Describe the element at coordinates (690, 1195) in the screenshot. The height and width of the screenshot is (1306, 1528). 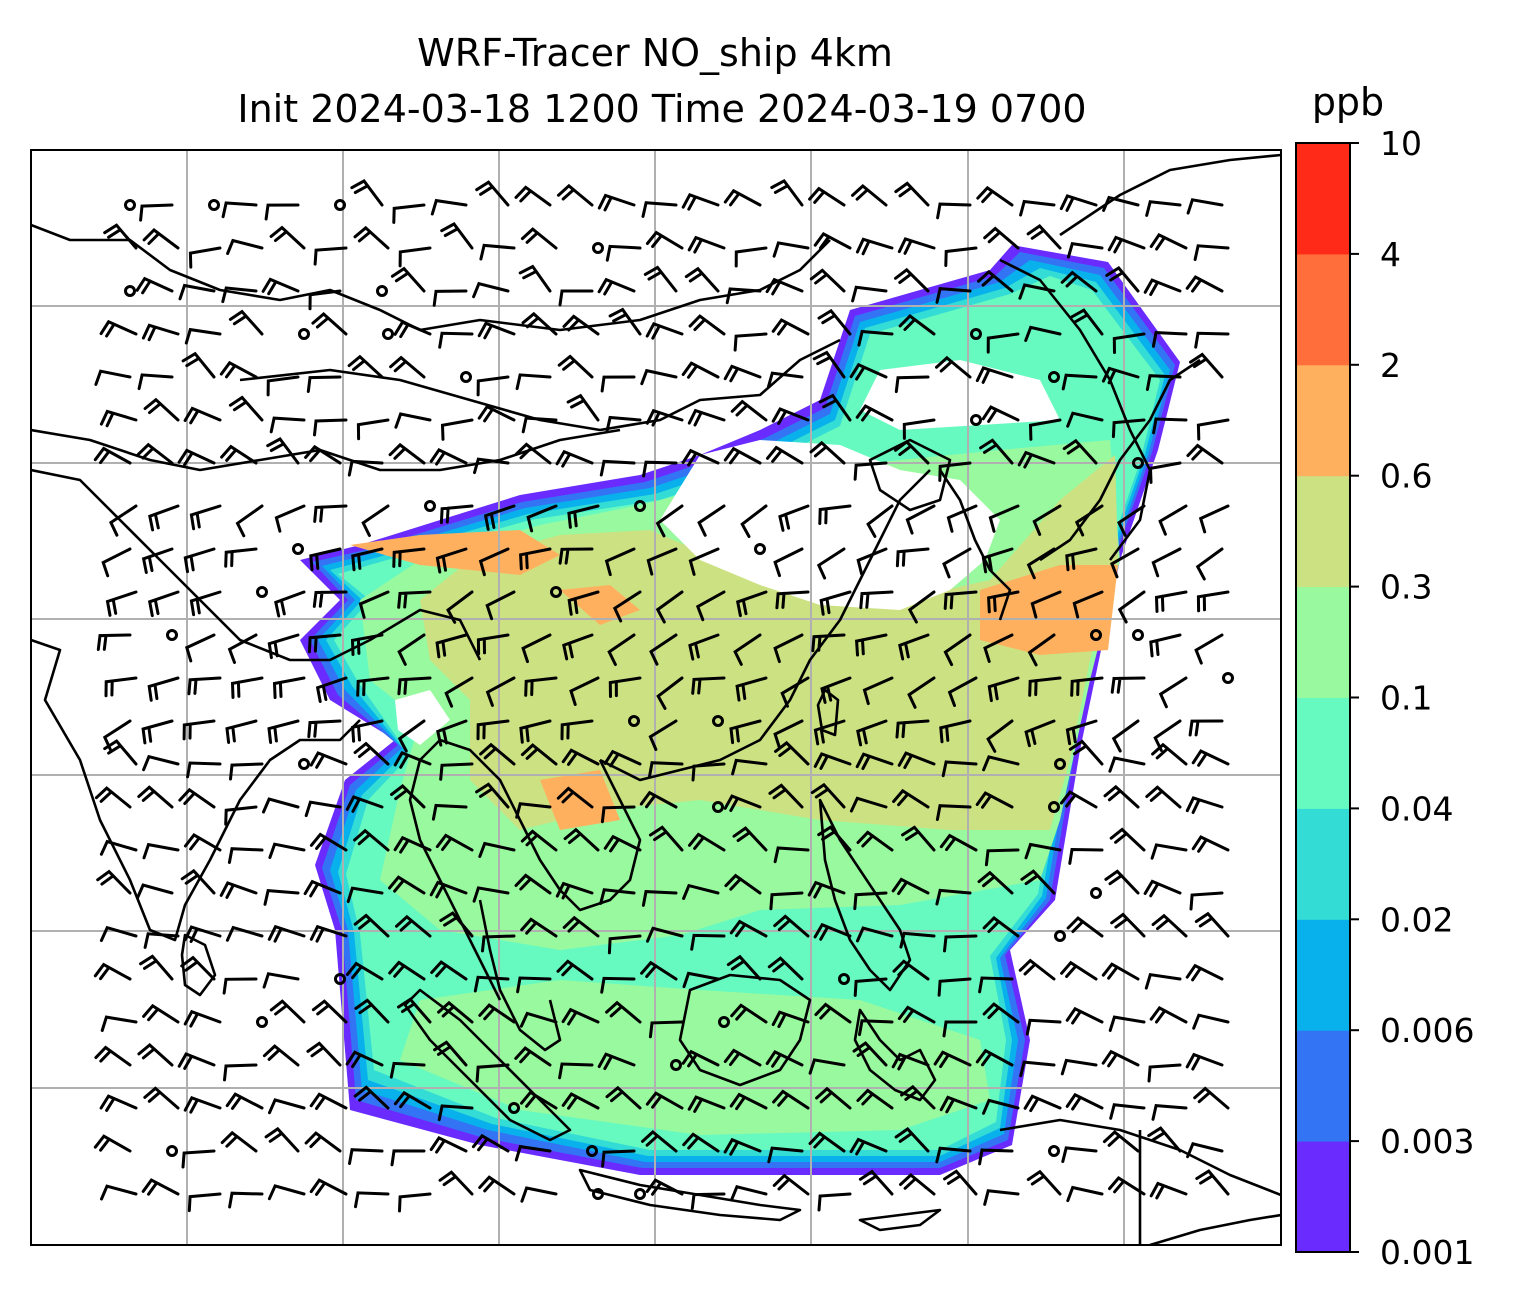
I see `coastline-java` at that location.